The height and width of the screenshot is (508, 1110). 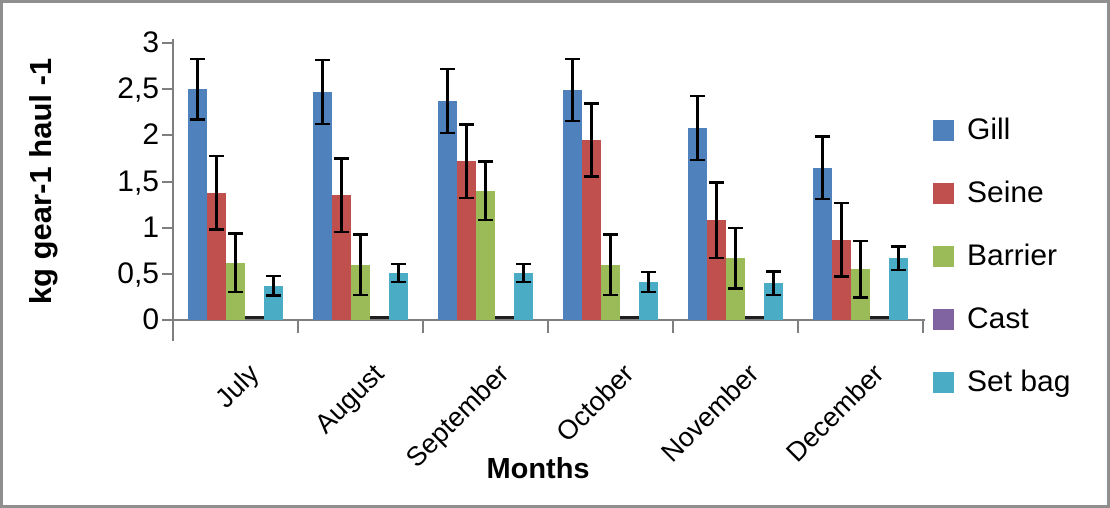 What do you see at coordinates (150, 319) in the screenshot?
I see `y-tick-label: 0` at bounding box center [150, 319].